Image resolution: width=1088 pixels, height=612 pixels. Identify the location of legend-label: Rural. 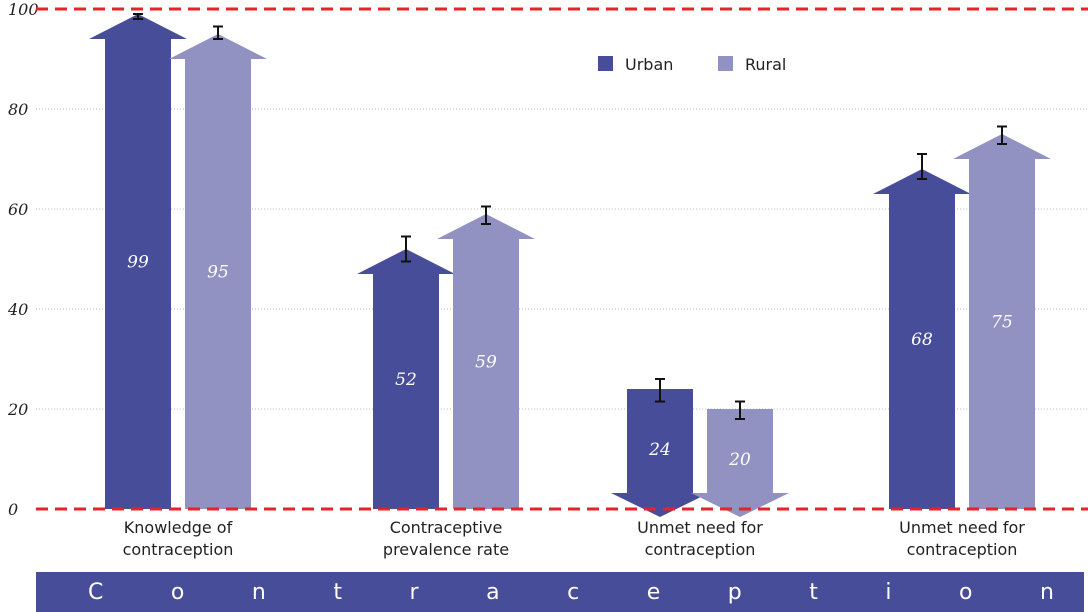
(765, 64).